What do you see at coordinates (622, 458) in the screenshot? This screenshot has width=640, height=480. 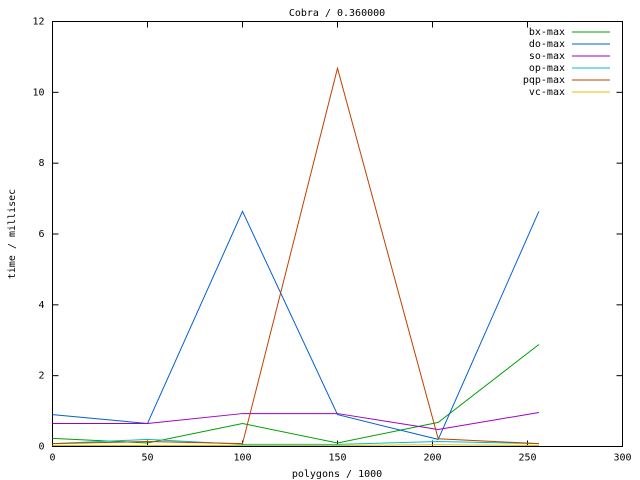 I see `x-tick-label: 300` at bounding box center [622, 458].